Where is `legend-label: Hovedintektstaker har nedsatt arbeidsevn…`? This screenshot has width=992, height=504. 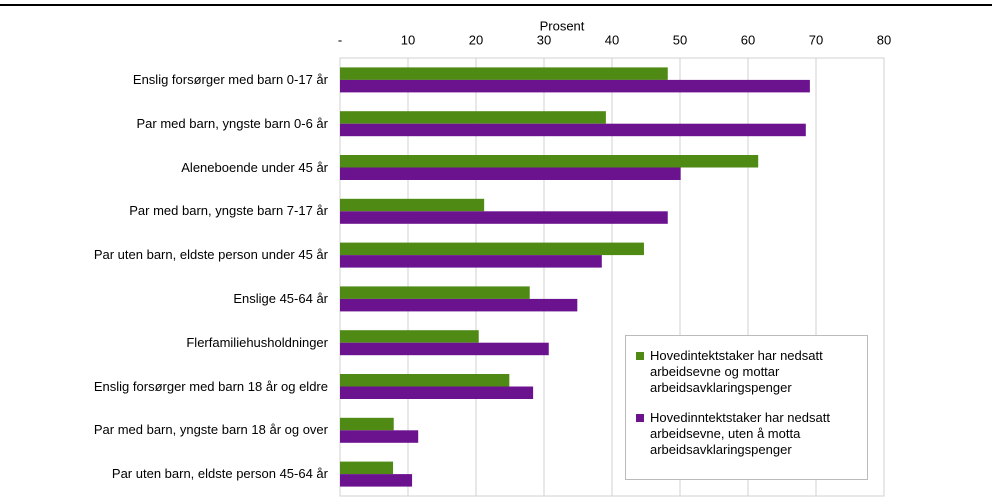
legend-label: Hovedintektstaker har nedsatt arbeidsevn… is located at coordinates (736, 371).